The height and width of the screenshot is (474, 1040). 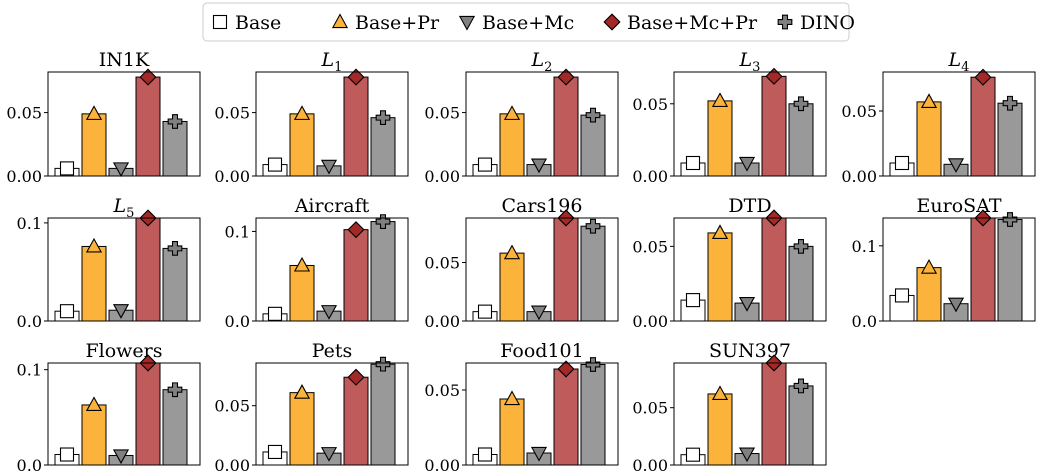 I want to click on subplot-title: Cars196, so click(x=542, y=206).